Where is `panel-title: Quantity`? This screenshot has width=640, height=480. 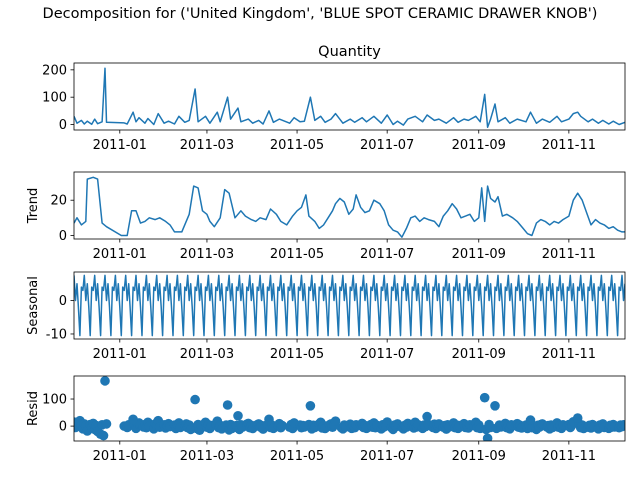 panel-title: Quantity is located at coordinates (349, 52).